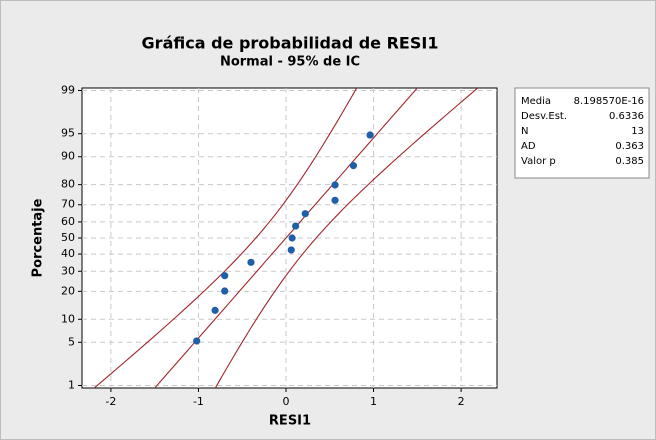 This screenshot has height=440, width=656. I want to click on stat-value: 0.363, so click(629, 146).